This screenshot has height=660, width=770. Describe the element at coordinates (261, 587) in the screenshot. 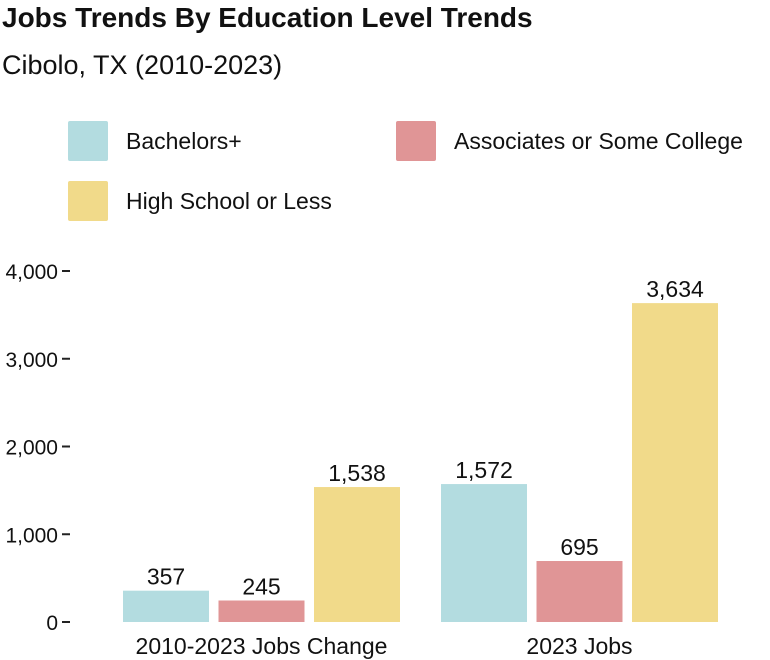

I see `data-label: 245` at that location.